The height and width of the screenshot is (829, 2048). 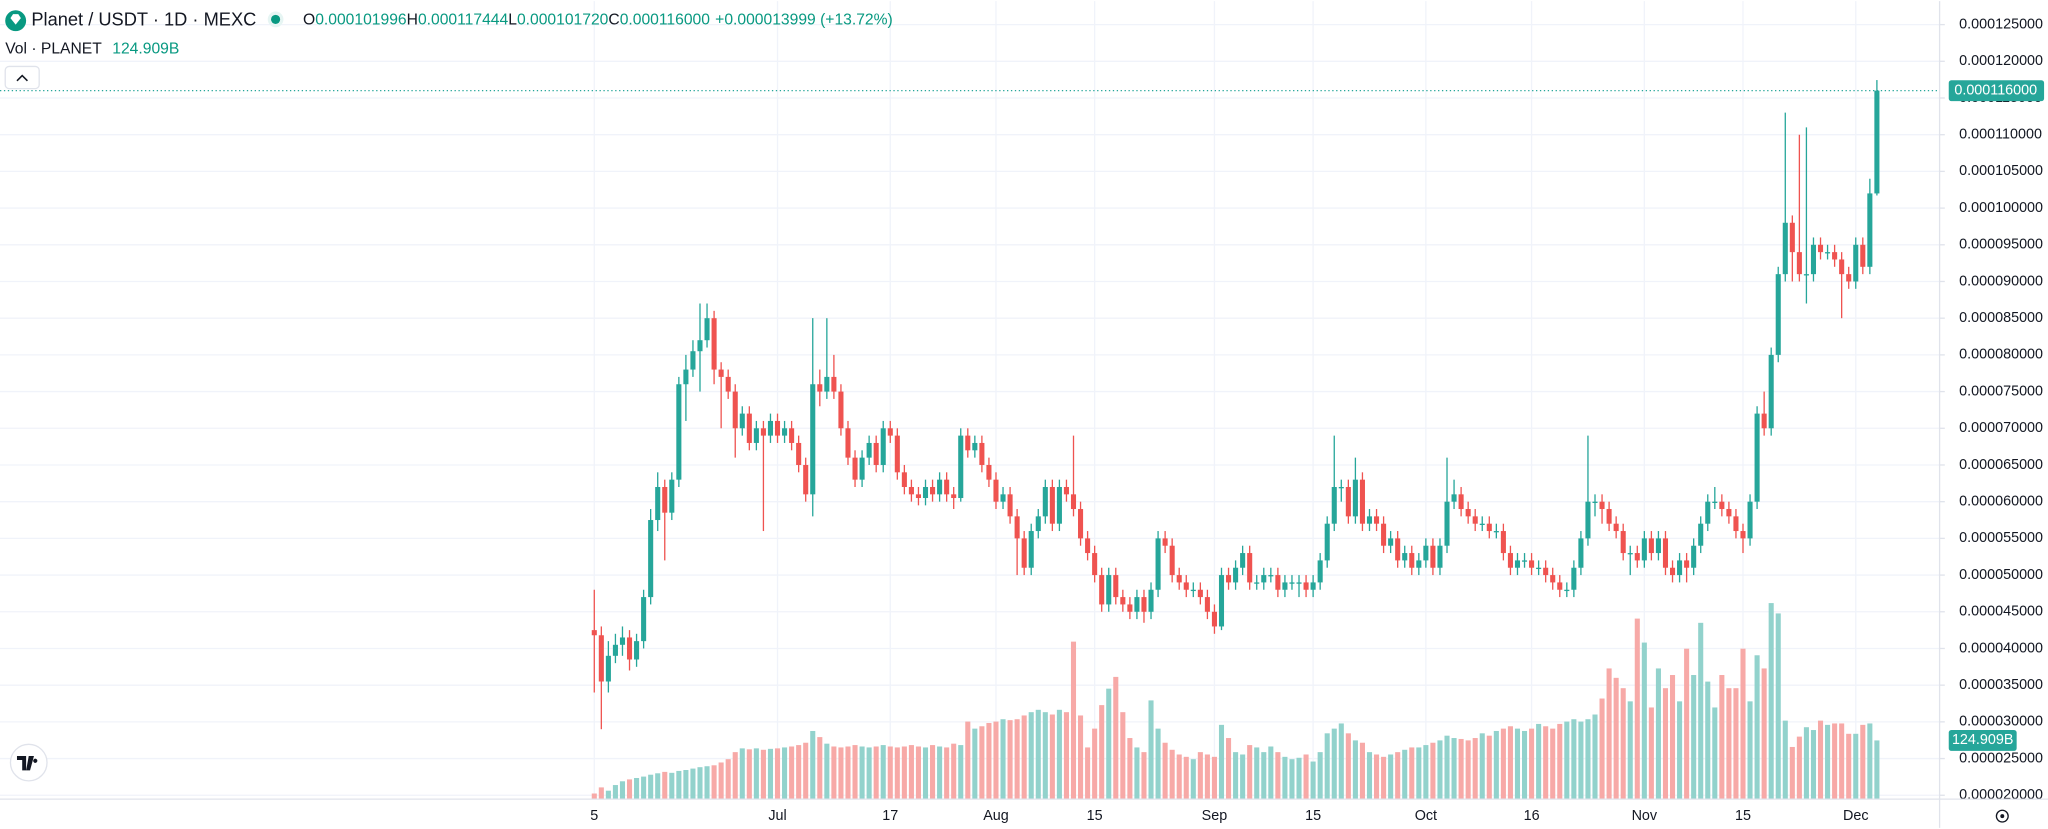 I want to click on x-tick-label: 15, so click(x=1743, y=816).